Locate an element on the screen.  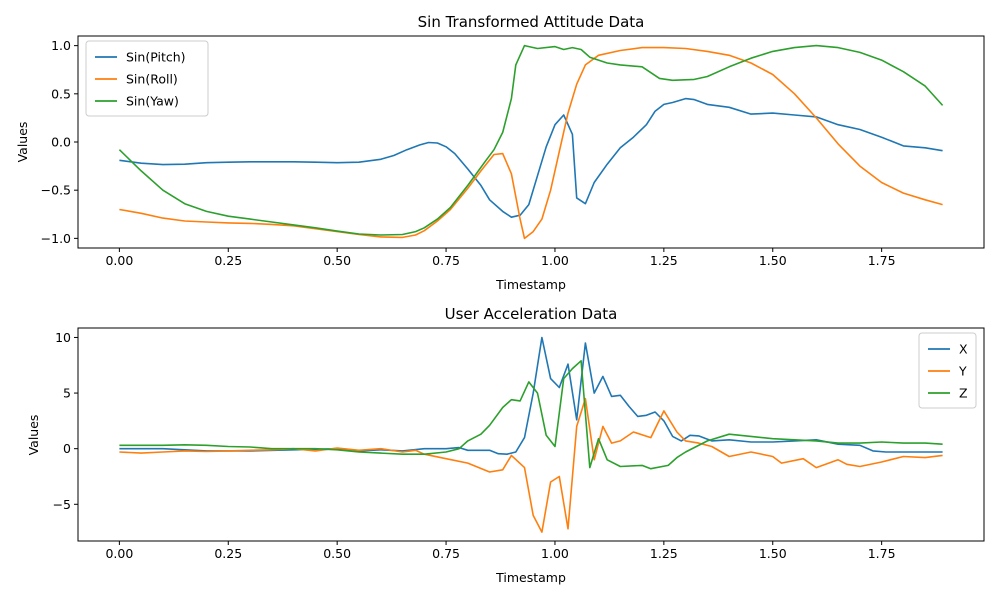
chart-title: User Acceleration Data is located at coordinates (531, 314).